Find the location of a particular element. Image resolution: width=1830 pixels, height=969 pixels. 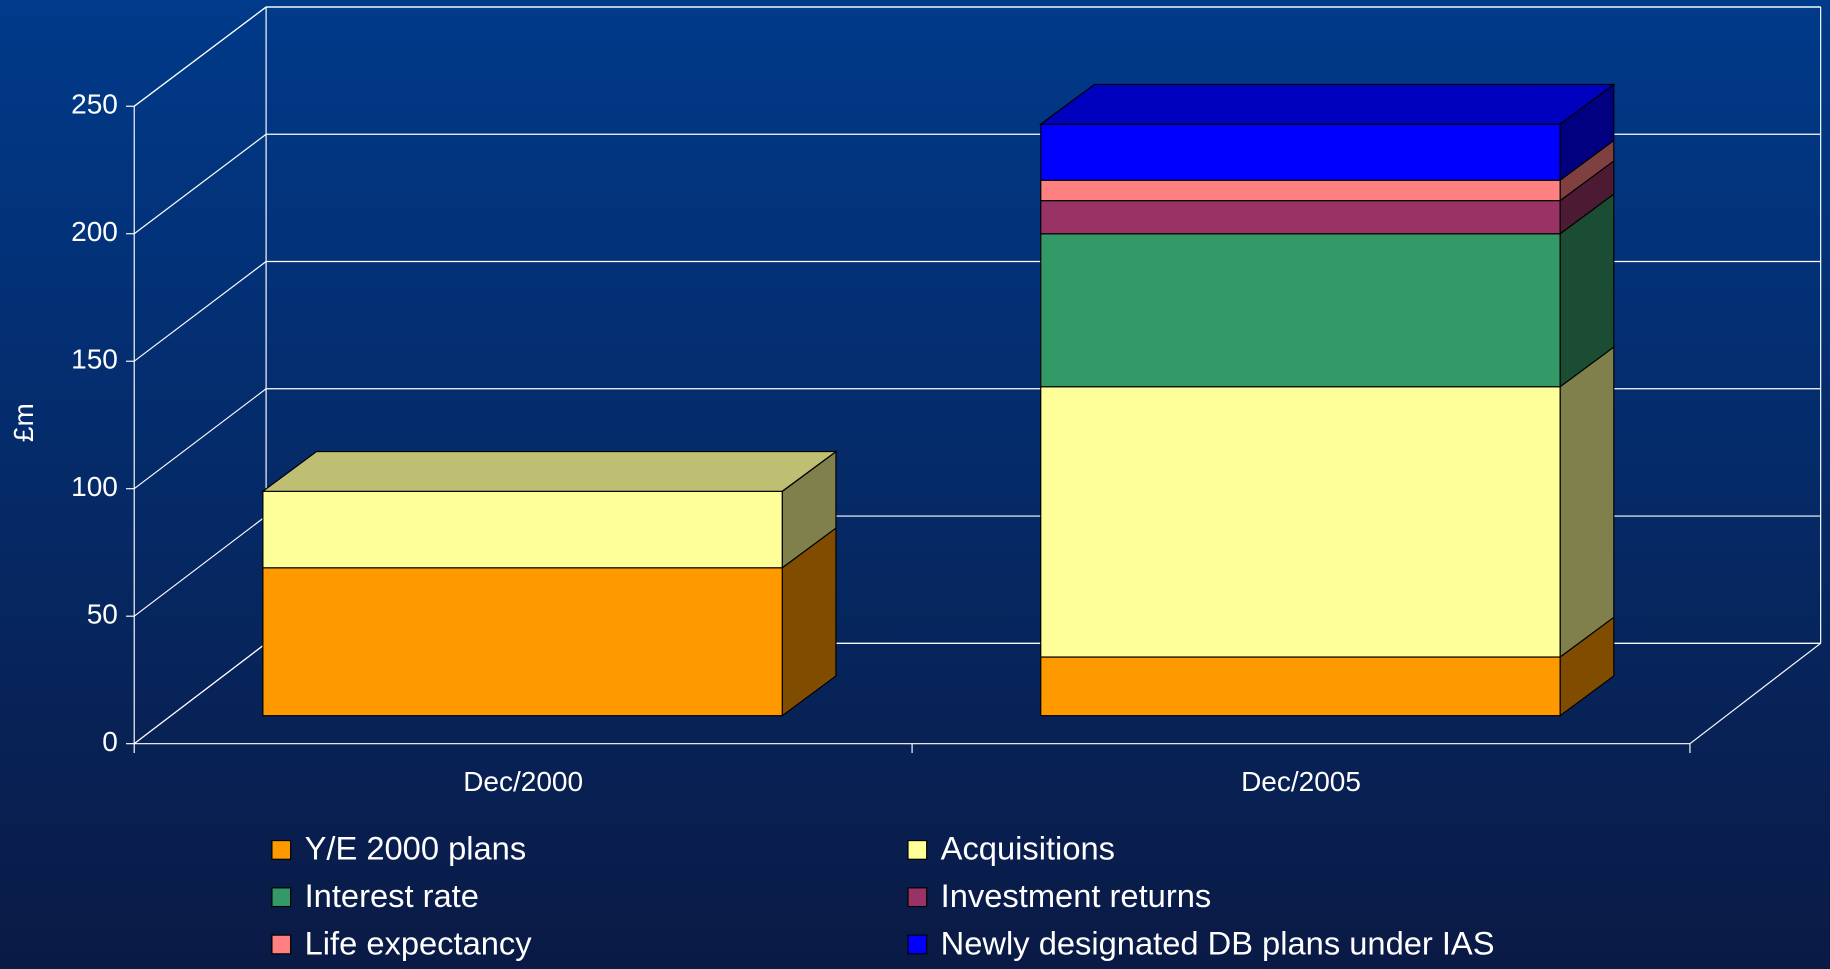

x-tick-label: Dec/2000 is located at coordinates (523, 781).